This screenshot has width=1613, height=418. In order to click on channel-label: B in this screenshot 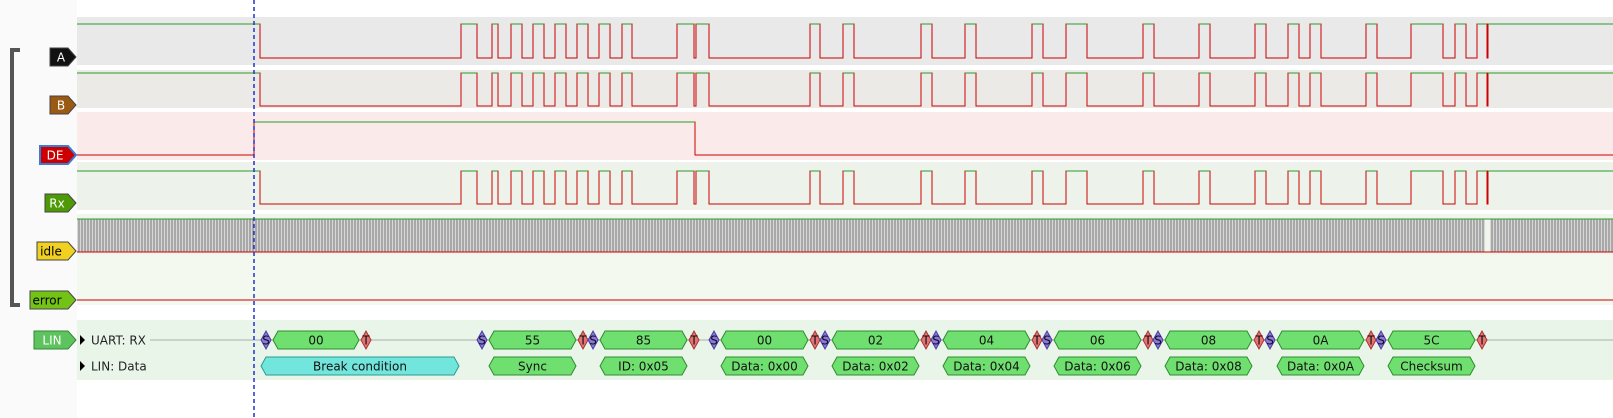, I will do `click(61, 106)`.